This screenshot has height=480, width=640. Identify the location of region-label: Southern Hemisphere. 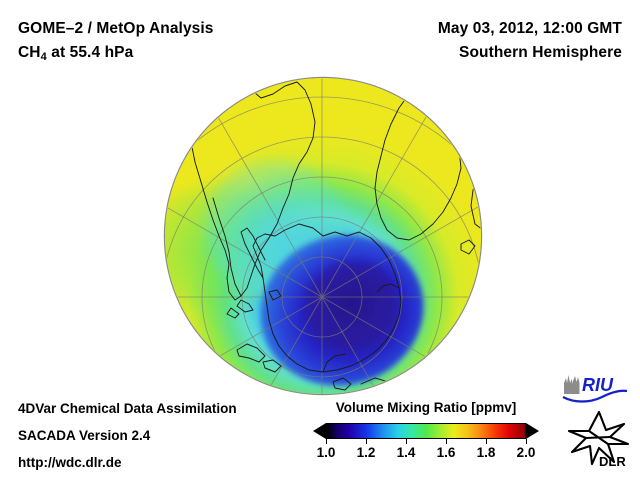
(540, 52).